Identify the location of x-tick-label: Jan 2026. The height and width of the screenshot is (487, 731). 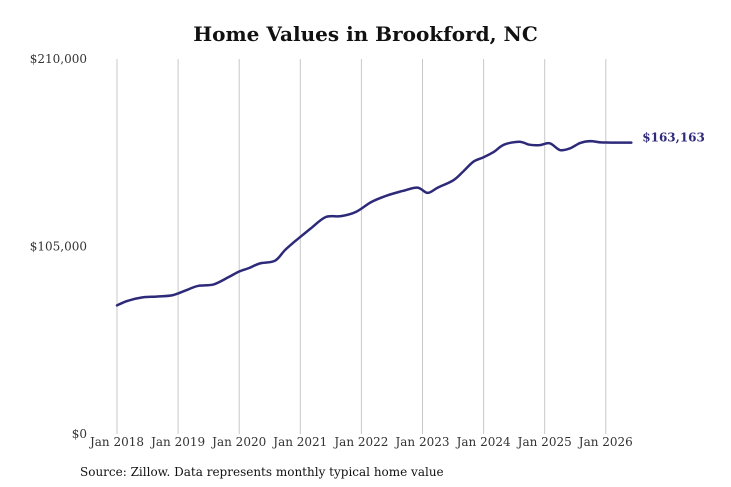
(605, 442).